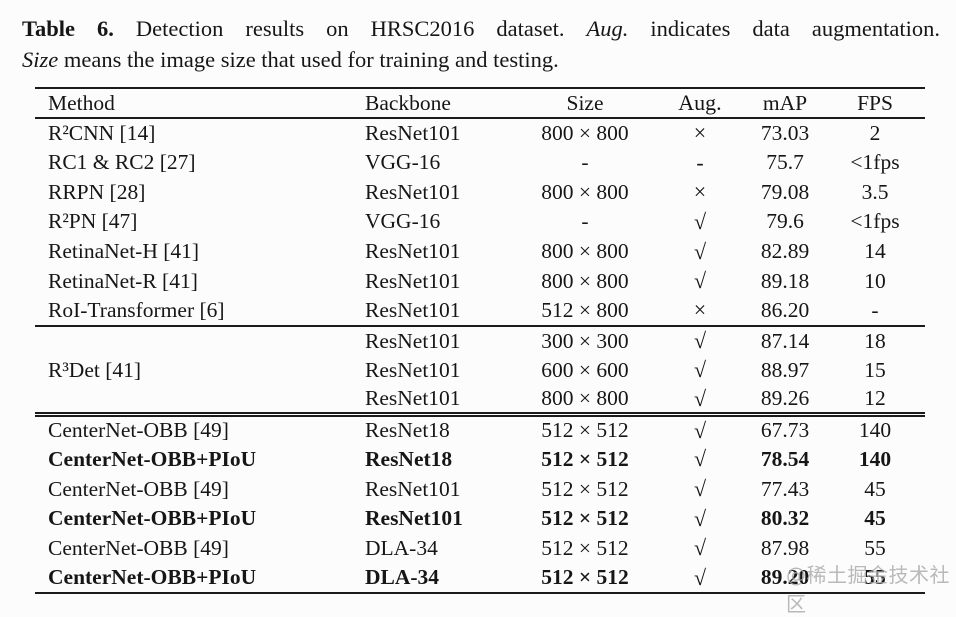 The image size is (956, 617). What do you see at coordinates (40, 59) in the screenshot?
I see `caption-size-term: Size` at bounding box center [40, 59].